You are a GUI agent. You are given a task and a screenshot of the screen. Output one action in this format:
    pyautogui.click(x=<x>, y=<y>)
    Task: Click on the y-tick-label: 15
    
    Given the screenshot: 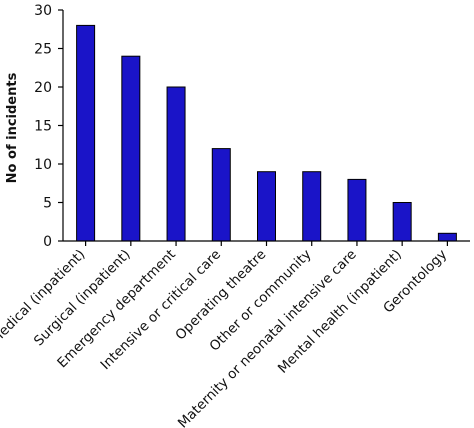 What is the action you would take?
    pyautogui.click(x=43, y=127)
    